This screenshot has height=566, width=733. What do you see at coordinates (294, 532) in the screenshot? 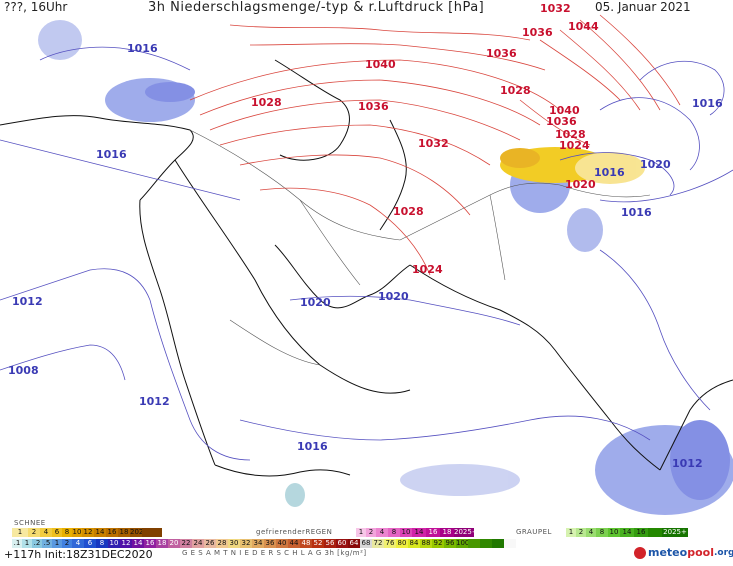
I see `legend-caption-freezing-rain: gefrierenderREGEN` at bounding box center [294, 532].